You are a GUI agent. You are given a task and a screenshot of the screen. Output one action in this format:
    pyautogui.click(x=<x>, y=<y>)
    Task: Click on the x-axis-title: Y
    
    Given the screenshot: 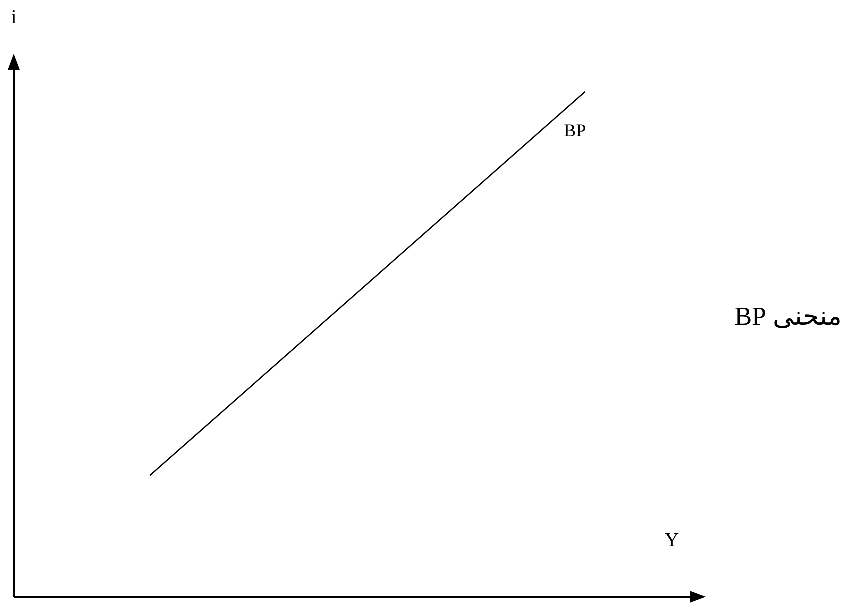 What is the action you would take?
    pyautogui.click(x=672, y=540)
    